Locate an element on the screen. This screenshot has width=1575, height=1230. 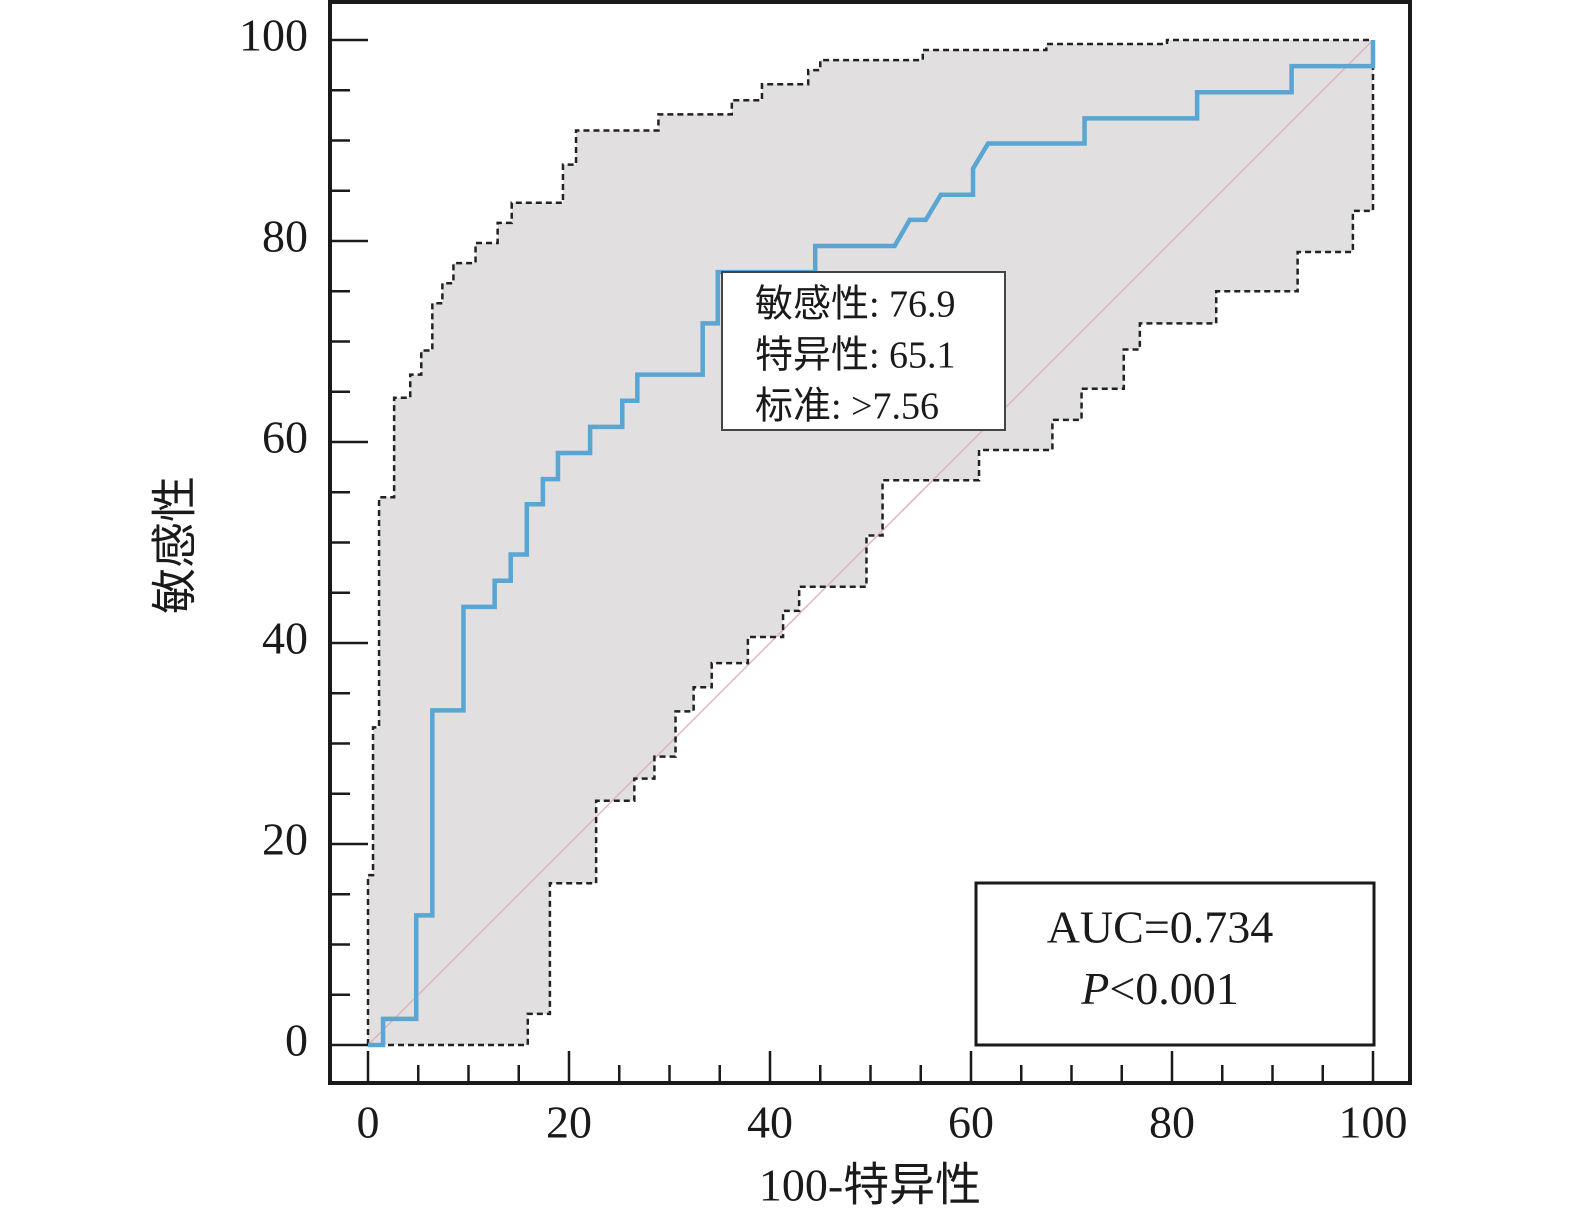
y-tick-label: 80 is located at coordinates (285, 236).